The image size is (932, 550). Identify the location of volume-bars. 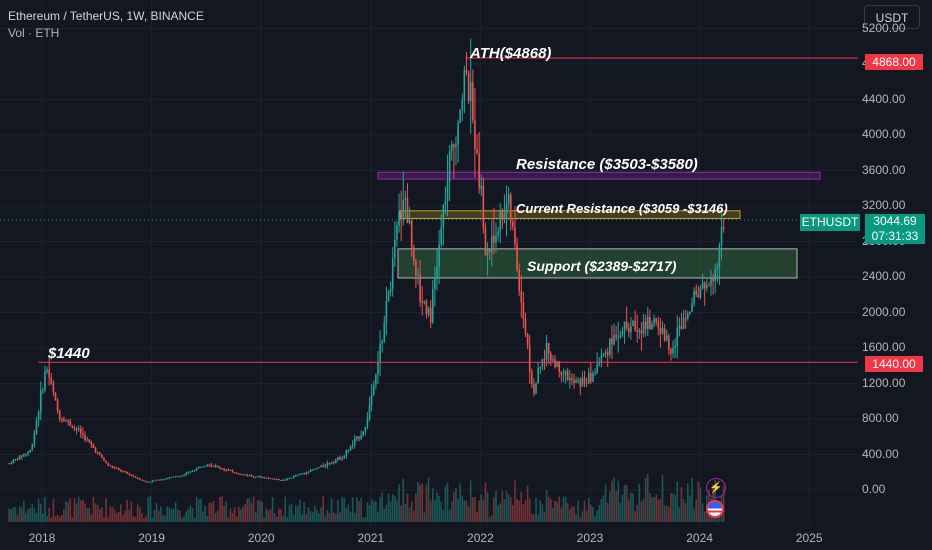
(366, 497).